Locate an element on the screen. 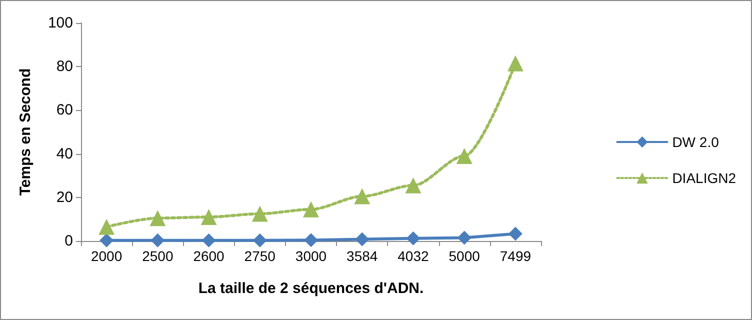 This screenshot has width=752, height=320. x-tick-label: 2000 is located at coordinates (106, 256).